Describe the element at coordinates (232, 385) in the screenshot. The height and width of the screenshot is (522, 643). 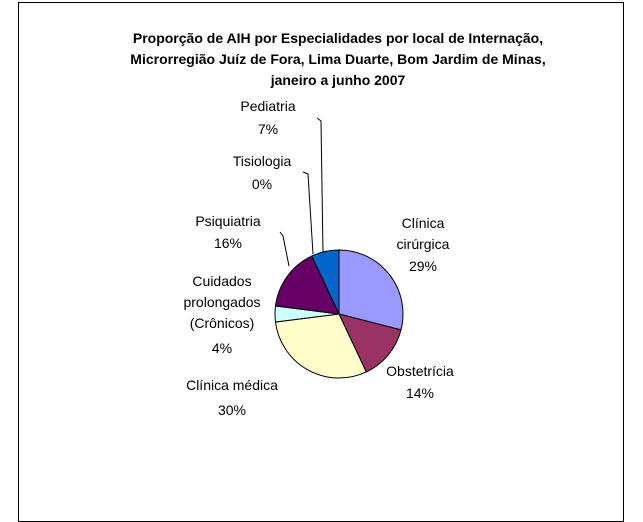
I see `slice-label: Clínica médica` at that location.